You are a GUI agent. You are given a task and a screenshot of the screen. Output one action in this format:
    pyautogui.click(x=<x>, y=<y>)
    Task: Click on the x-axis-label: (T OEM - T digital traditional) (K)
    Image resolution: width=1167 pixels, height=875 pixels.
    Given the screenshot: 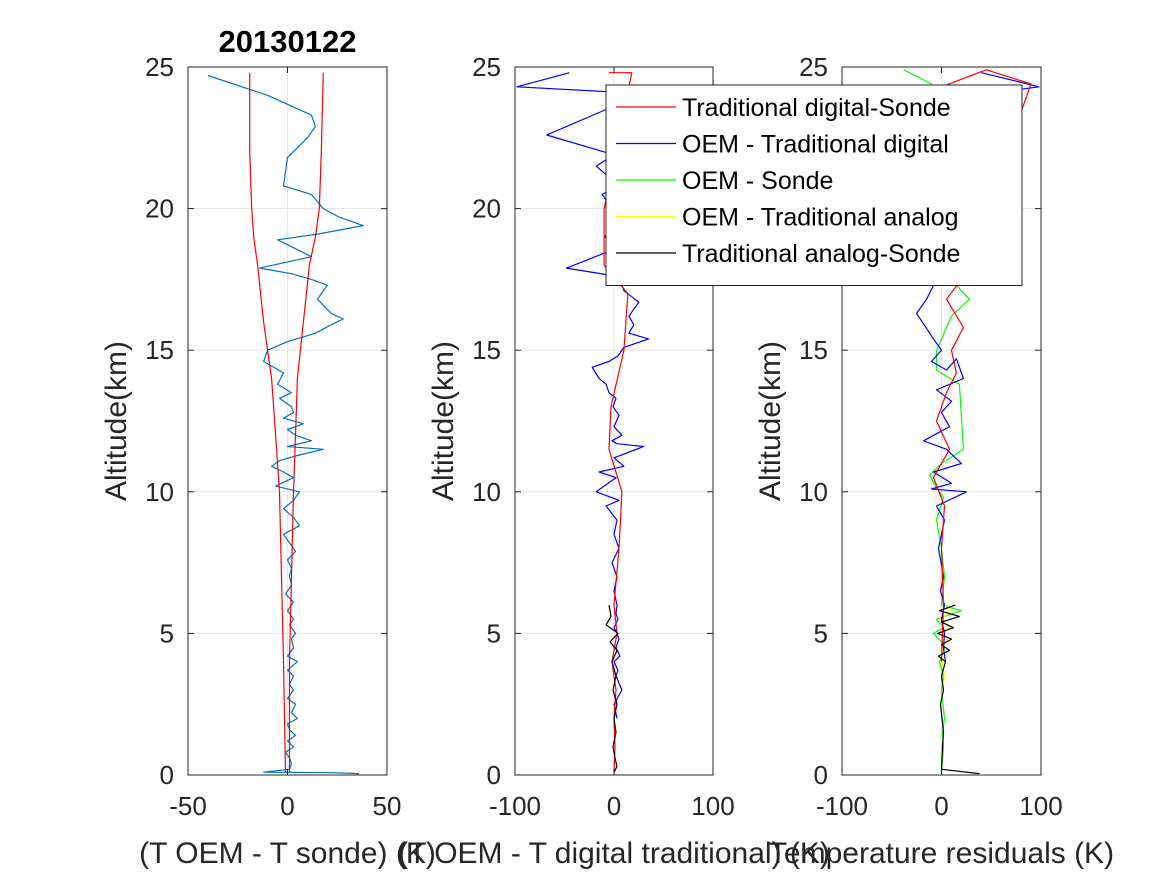 What is the action you would take?
    pyautogui.click(x=614, y=853)
    